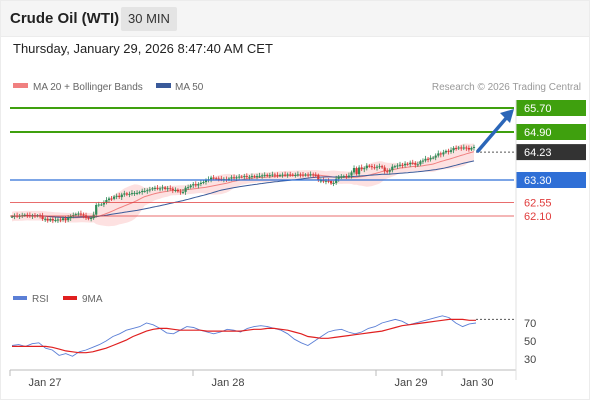 The height and width of the screenshot is (400, 590). What do you see at coordinates (20, 85) in the screenshot?
I see `ma20-legend-swatch` at bounding box center [20, 85].